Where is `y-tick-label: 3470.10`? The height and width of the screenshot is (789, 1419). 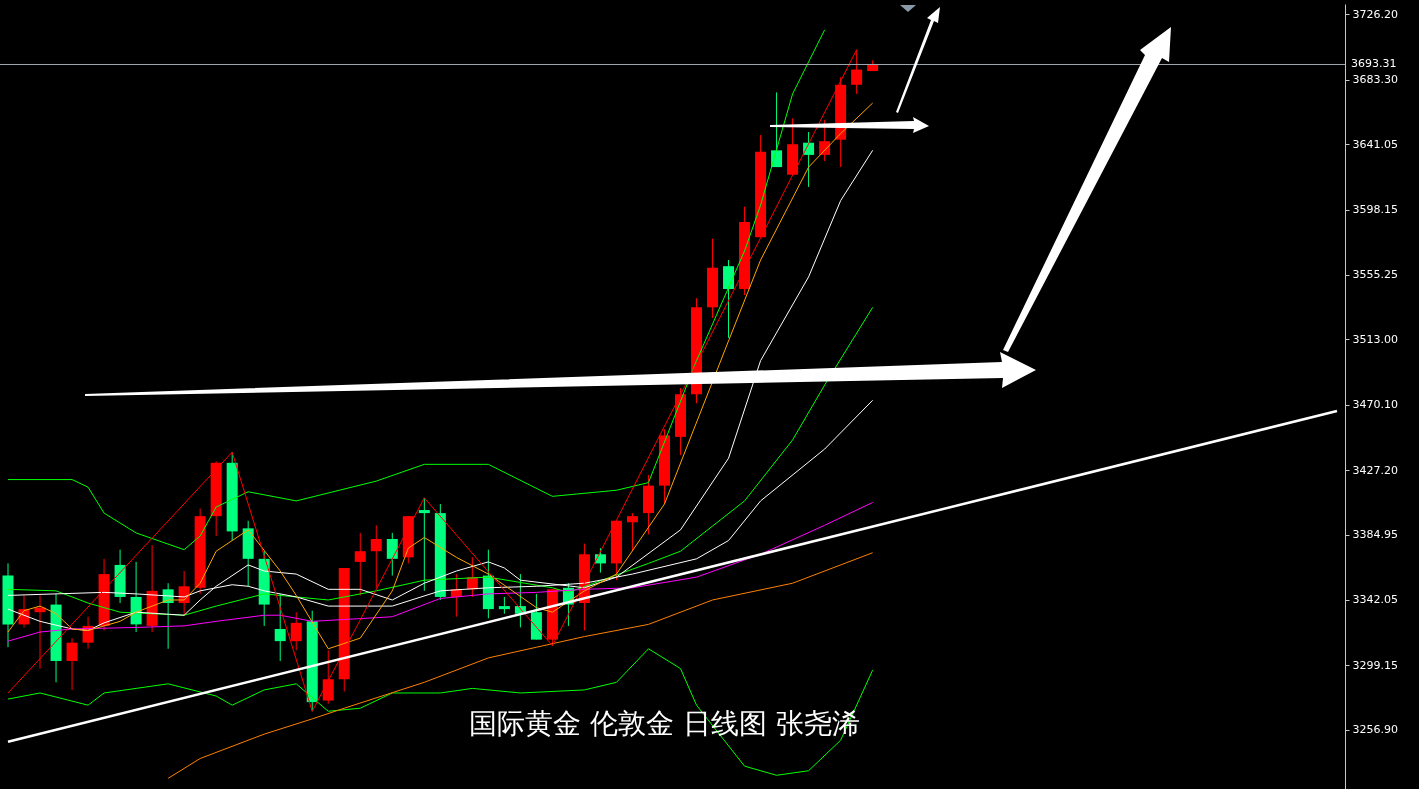
y-tick-label: 3470.10 is located at coordinates (1375, 405).